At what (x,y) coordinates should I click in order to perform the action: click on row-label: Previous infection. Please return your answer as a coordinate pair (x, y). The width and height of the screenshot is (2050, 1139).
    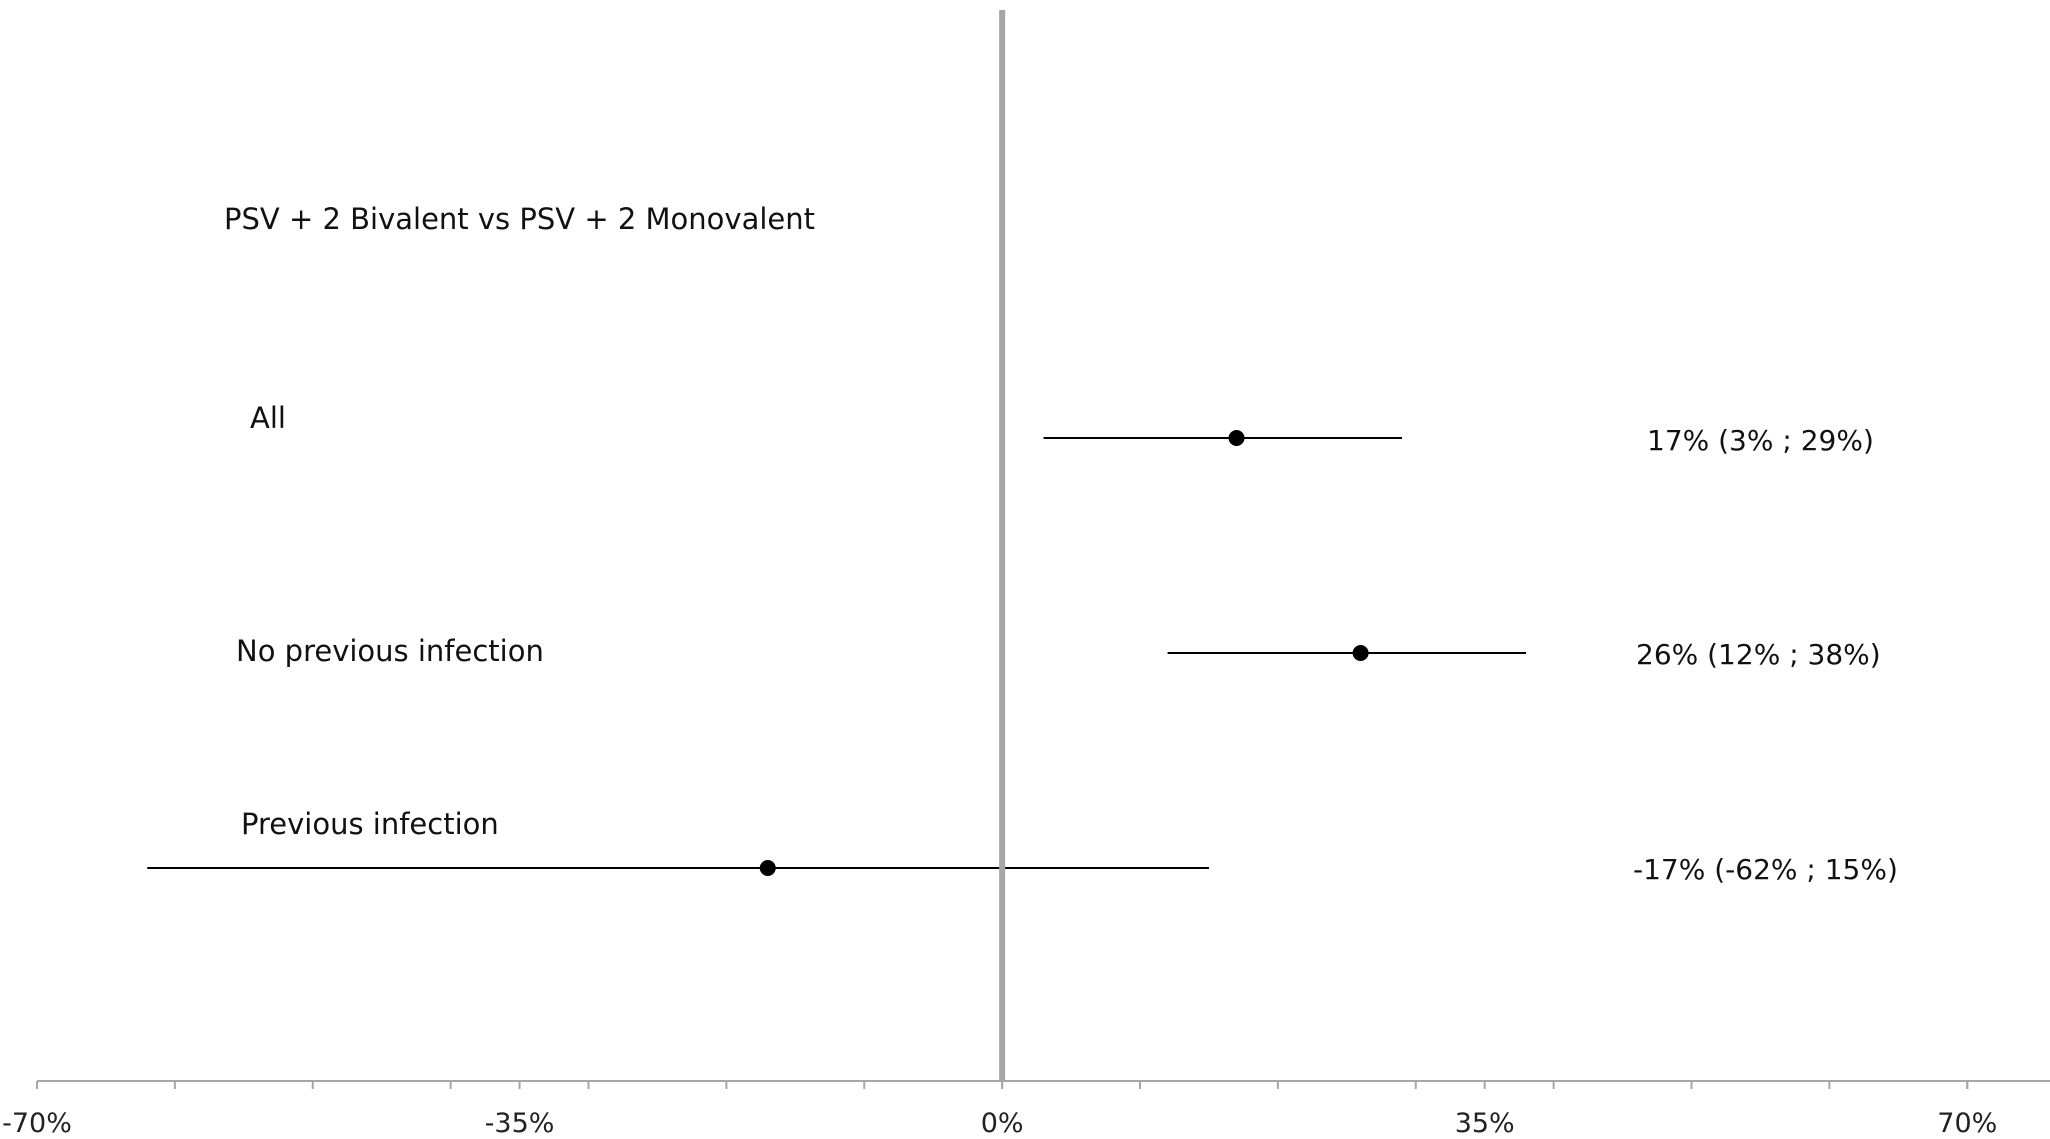
    Looking at the image, I should click on (370, 824).